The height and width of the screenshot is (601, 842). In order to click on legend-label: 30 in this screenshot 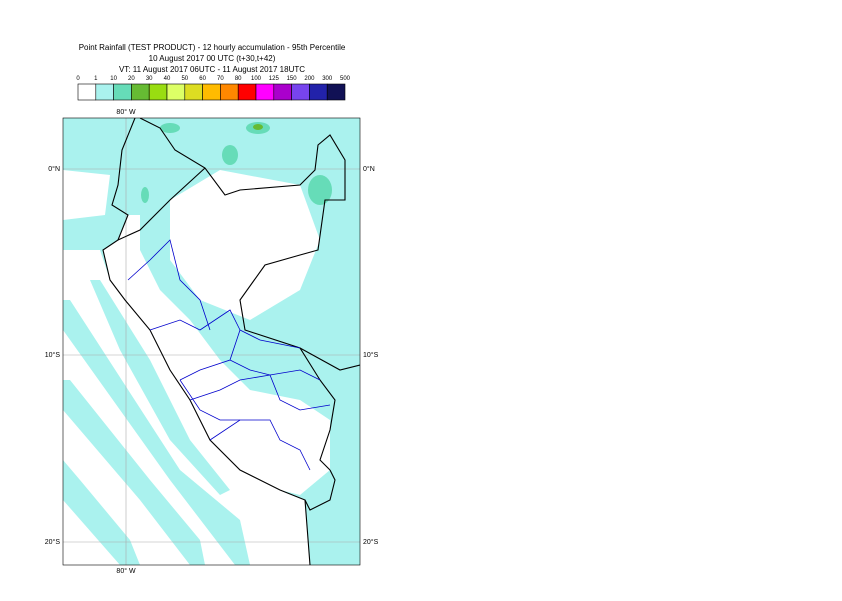, I will do `click(149, 79)`.